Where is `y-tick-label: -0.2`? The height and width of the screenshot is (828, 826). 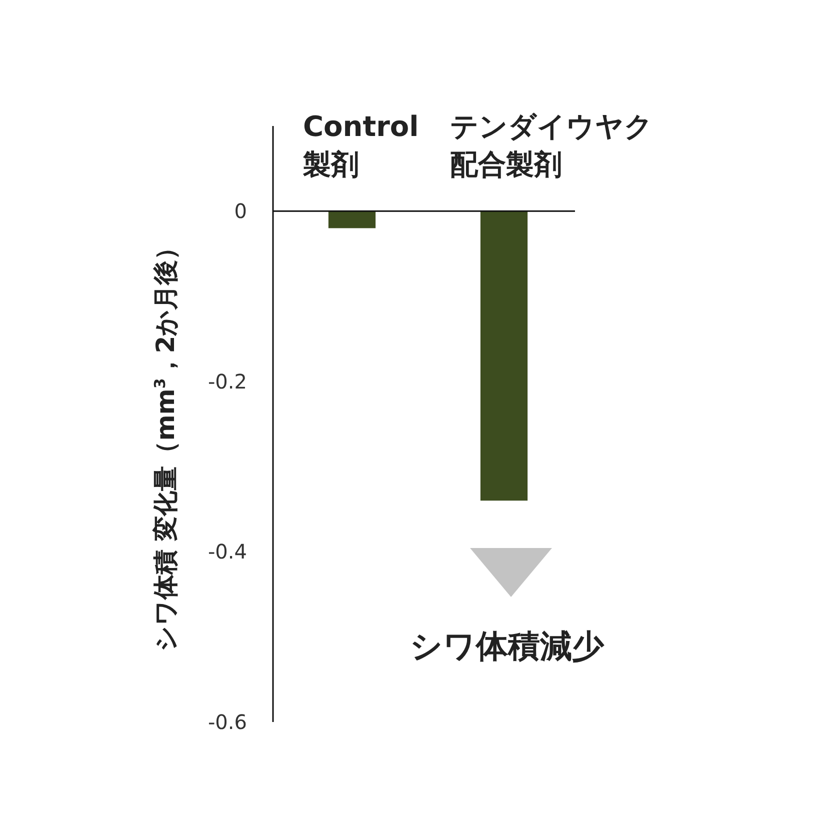 y-tick-label: -0.2 is located at coordinates (227, 381).